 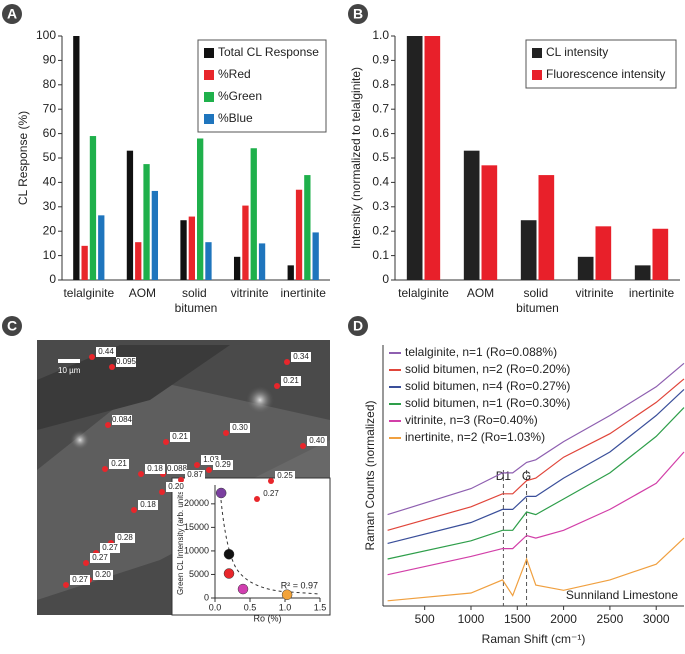 I want to click on x-tick-label: solid bitumen, so click(x=537, y=300).